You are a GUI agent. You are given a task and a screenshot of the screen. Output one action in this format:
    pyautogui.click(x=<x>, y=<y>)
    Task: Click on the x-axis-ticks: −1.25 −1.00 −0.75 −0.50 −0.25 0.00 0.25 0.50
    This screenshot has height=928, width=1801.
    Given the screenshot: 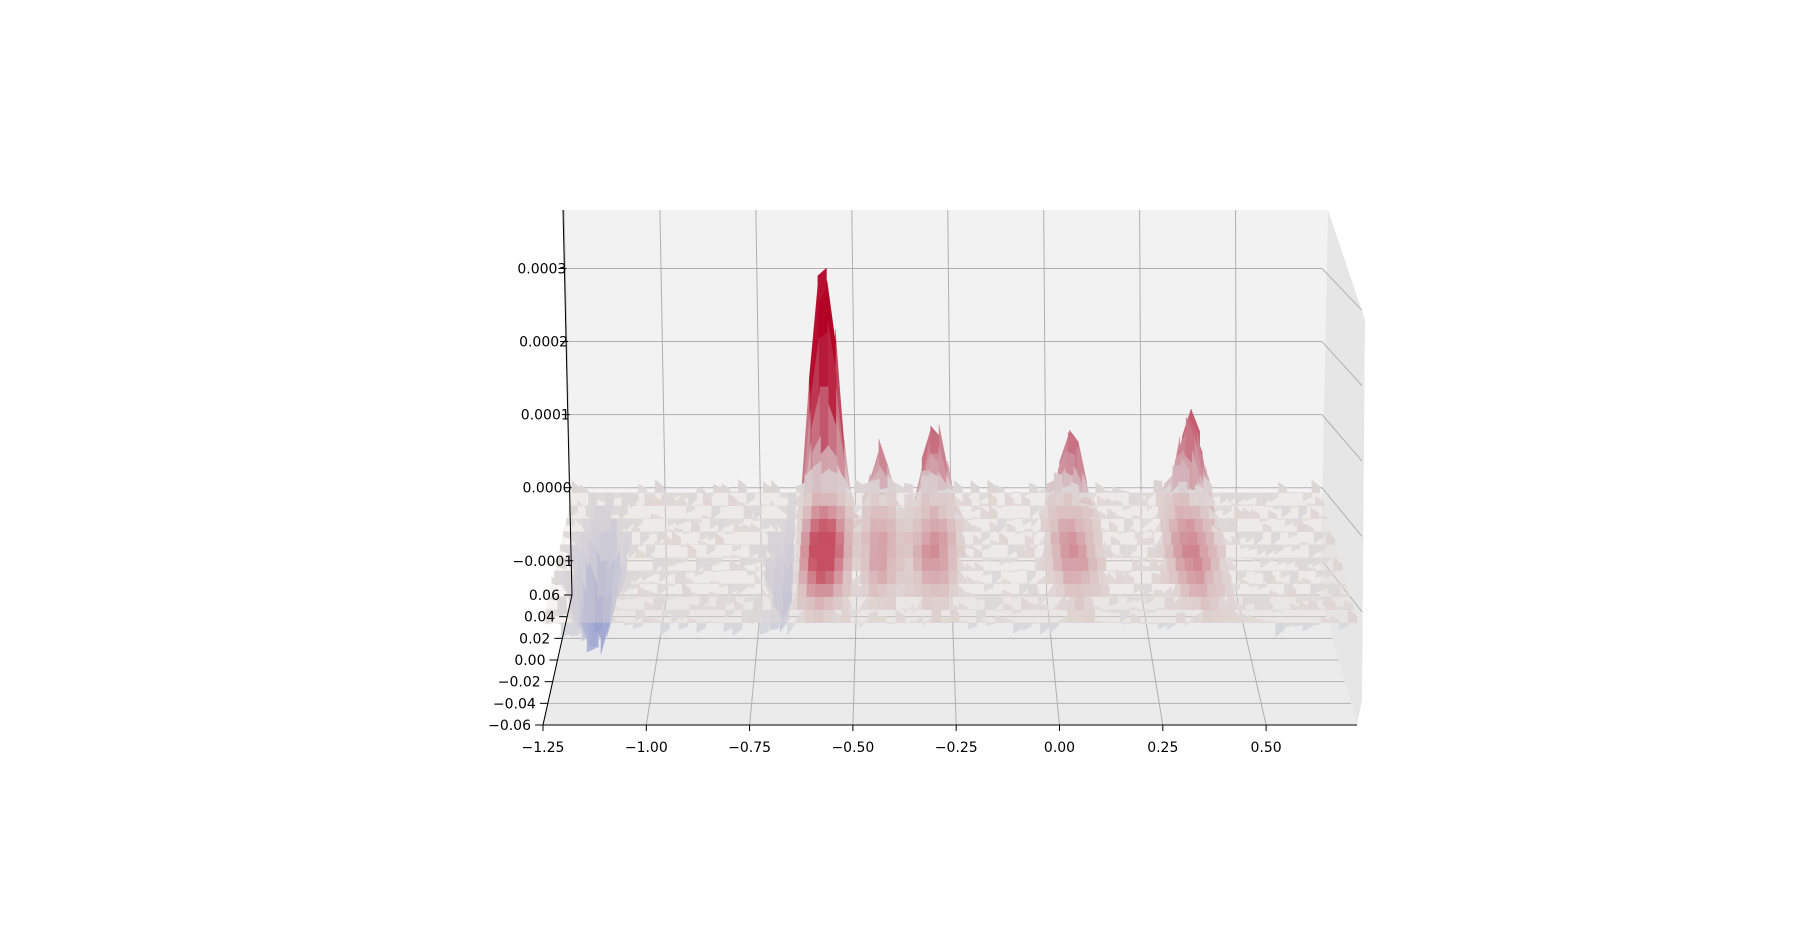 What is the action you would take?
    pyautogui.click(x=902, y=740)
    